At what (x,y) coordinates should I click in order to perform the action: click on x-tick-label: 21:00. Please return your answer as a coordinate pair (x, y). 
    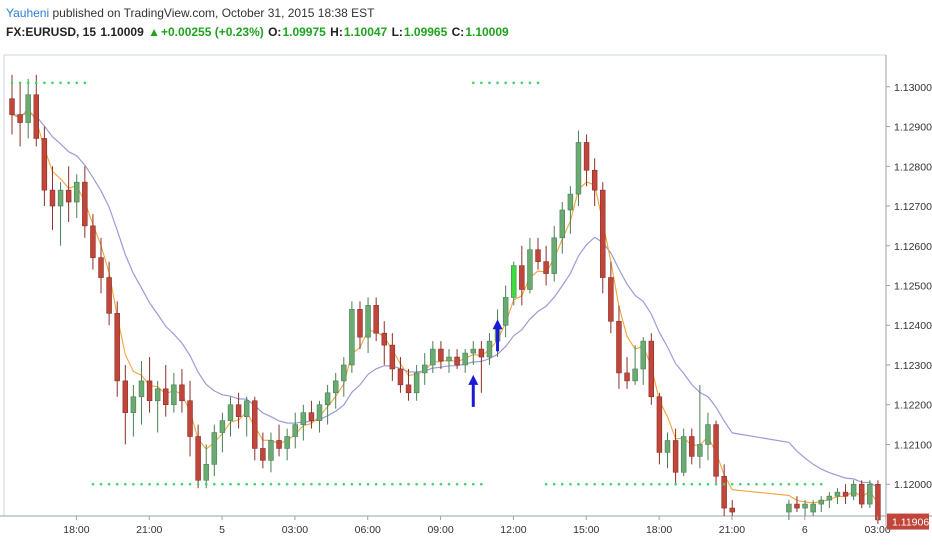
    Looking at the image, I should click on (732, 530).